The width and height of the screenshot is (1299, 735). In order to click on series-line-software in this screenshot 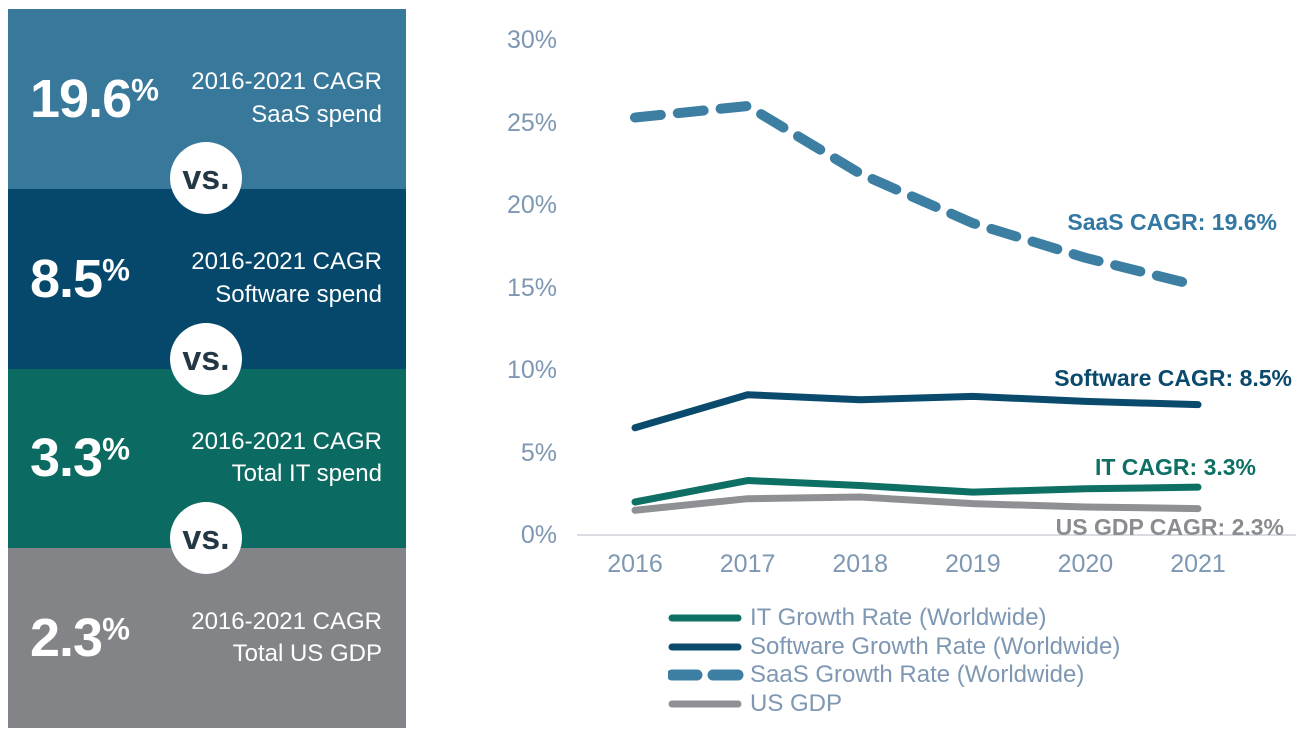, I will do `click(916, 411)`.